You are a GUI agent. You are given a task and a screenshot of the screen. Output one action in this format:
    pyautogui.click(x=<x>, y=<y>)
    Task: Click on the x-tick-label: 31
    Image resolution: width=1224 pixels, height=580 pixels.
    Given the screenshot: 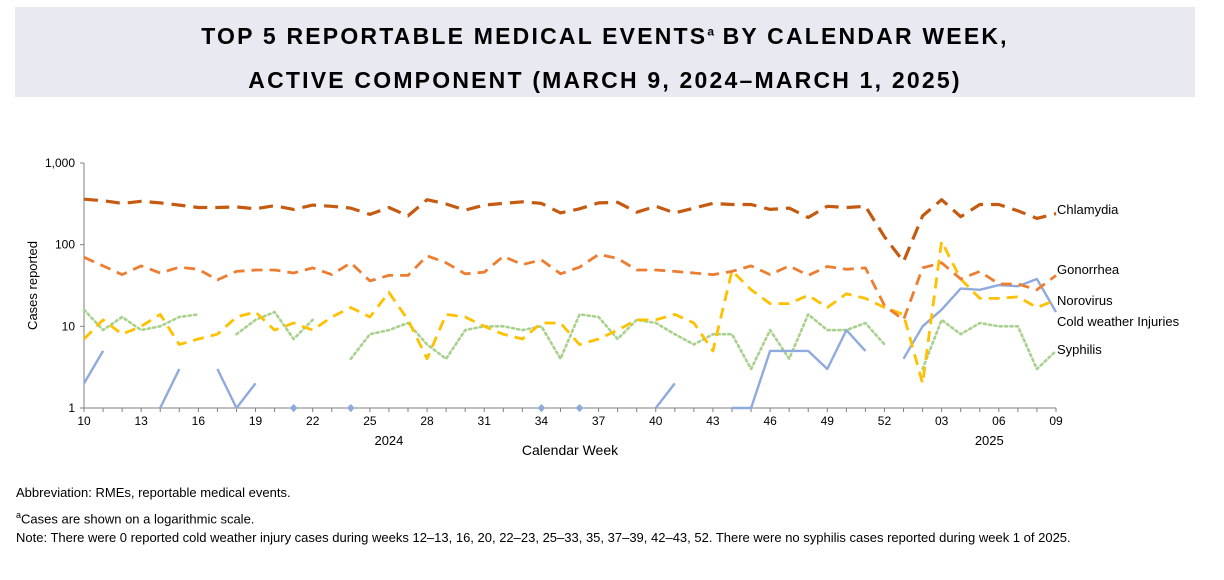 What is the action you would take?
    pyautogui.click(x=485, y=421)
    